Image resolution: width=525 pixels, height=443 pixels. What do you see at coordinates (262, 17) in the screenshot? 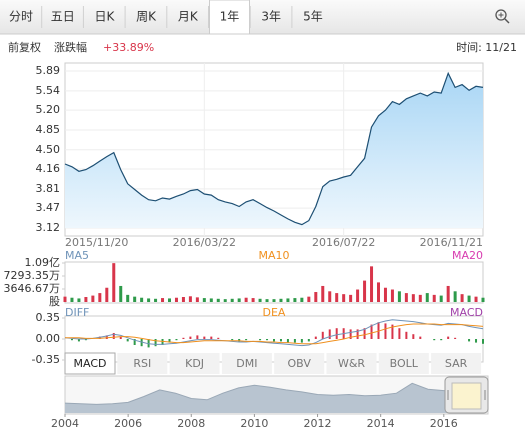
I see `tab-bar` at bounding box center [262, 17].